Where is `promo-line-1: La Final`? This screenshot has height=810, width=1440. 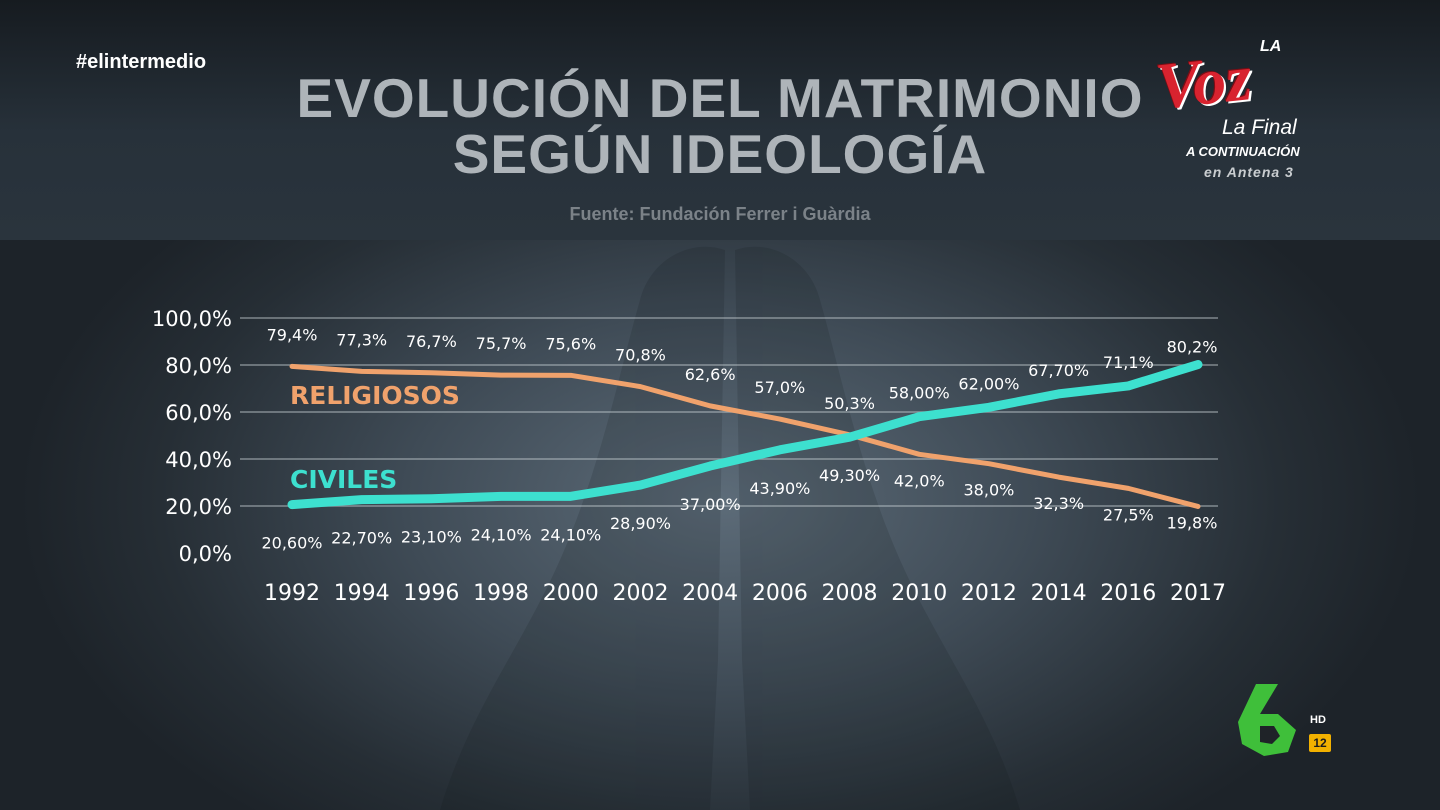
promo-line-1: La Final is located at coordinates (1259, 127).